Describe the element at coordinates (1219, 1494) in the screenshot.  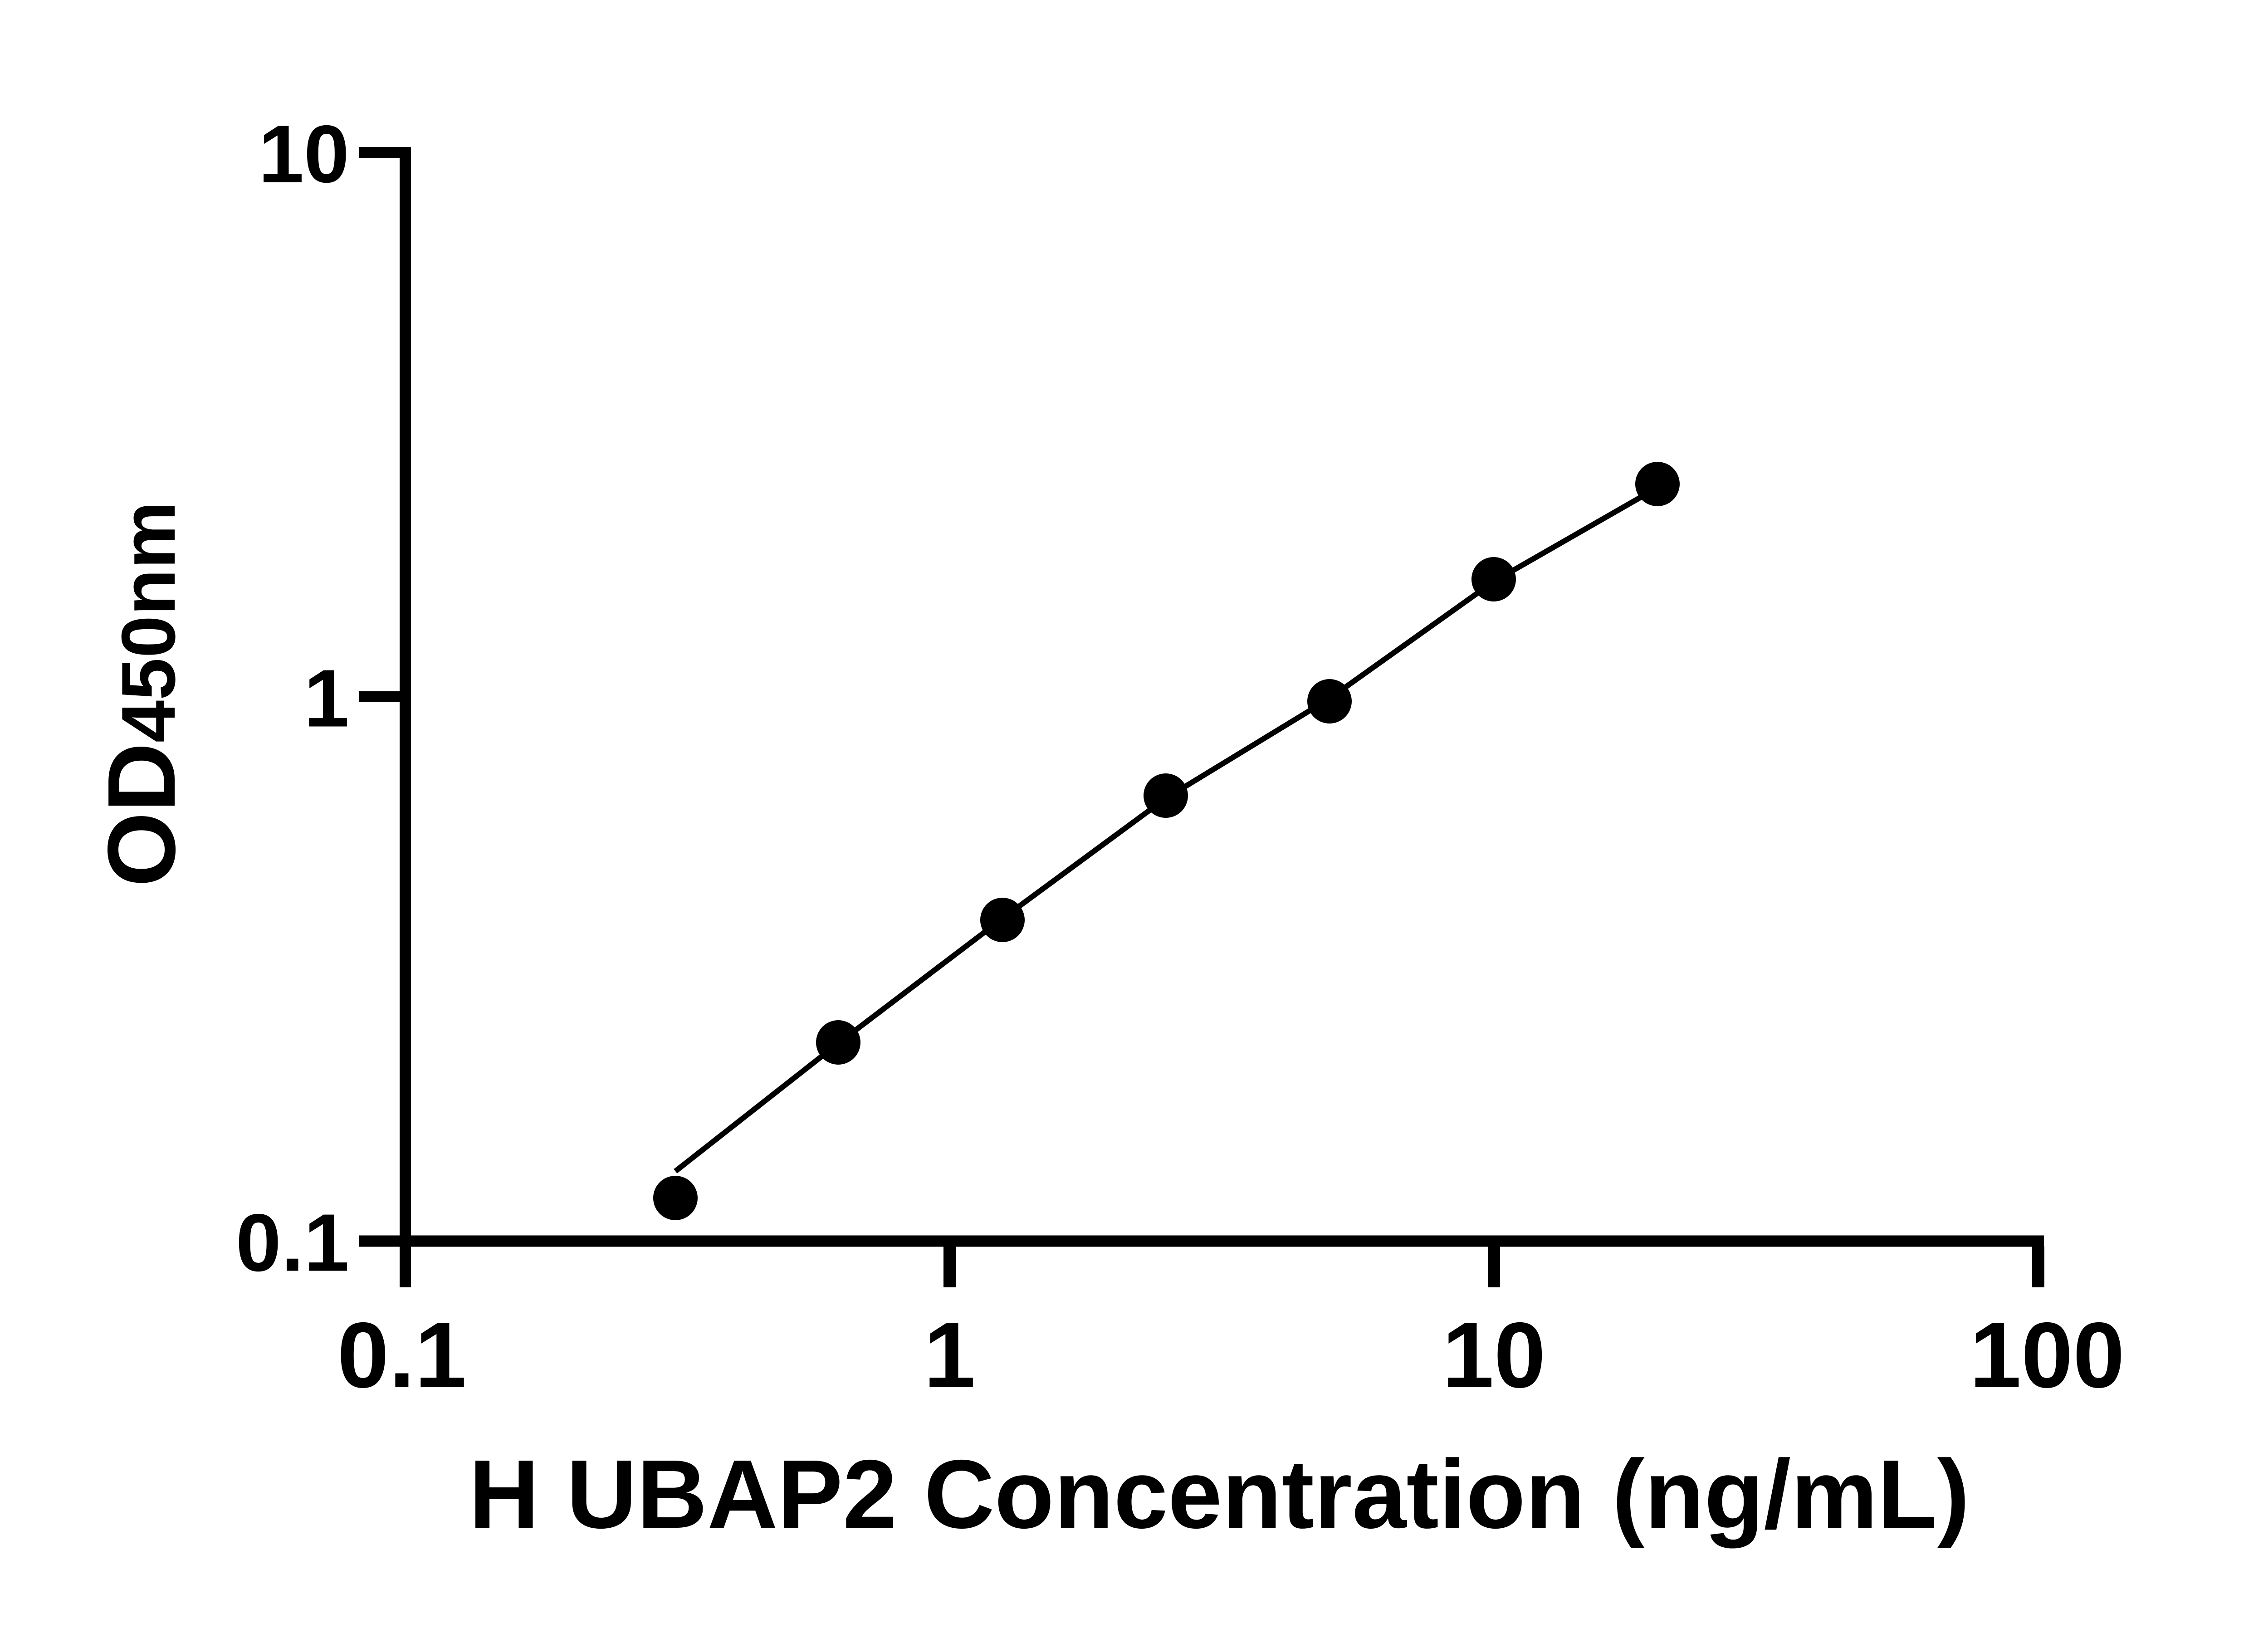
I see `svg-text: H UBAP2 Concentration (ng/mL)` at that location.